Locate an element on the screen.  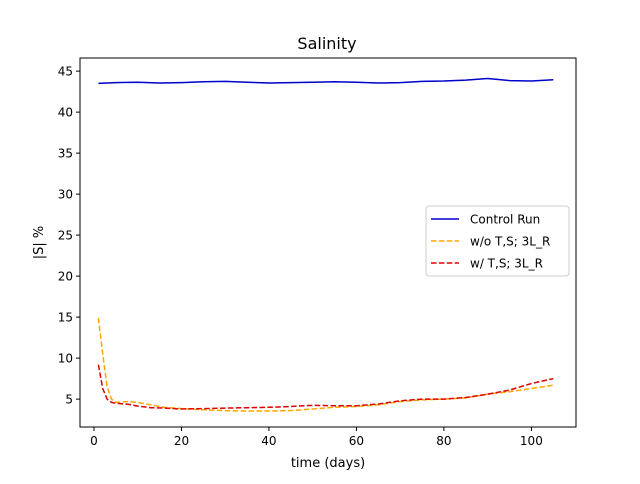
y-tick-label: 20 is located at coordinates (65, 277).